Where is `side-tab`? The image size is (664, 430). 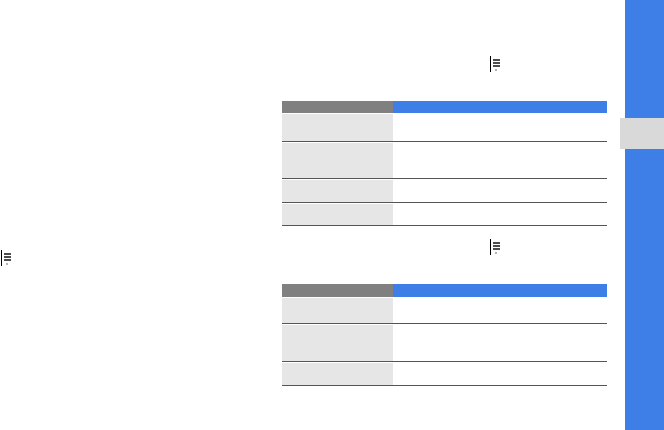
side-tab is located at coordinates (644, 215).